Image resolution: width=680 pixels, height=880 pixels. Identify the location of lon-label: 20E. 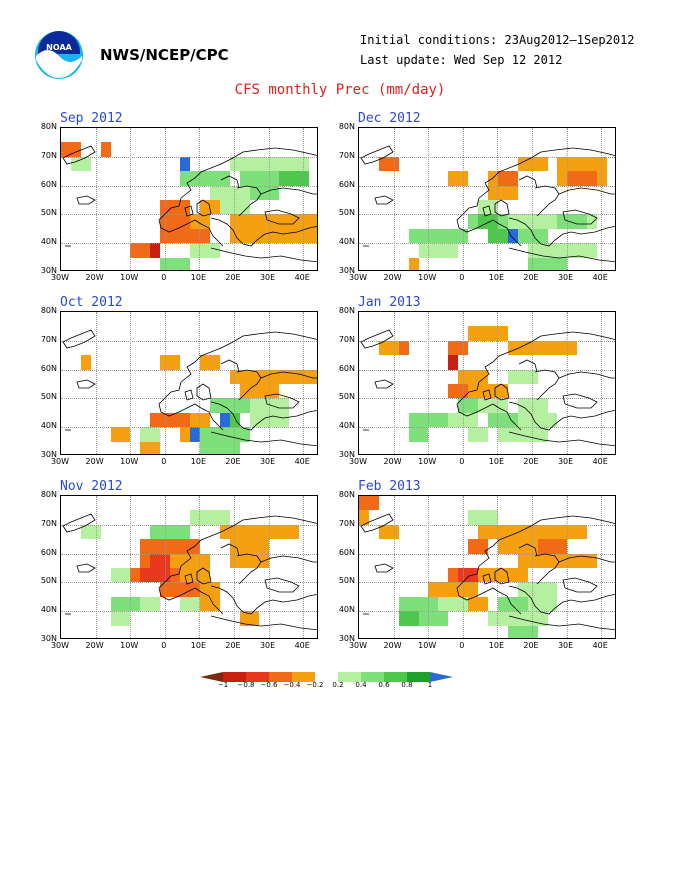
(531, 645).